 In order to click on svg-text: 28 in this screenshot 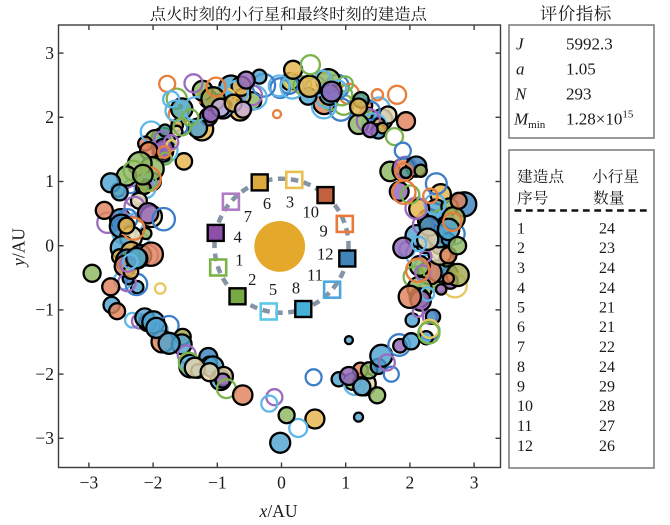, I will do `click(607, 406)`.